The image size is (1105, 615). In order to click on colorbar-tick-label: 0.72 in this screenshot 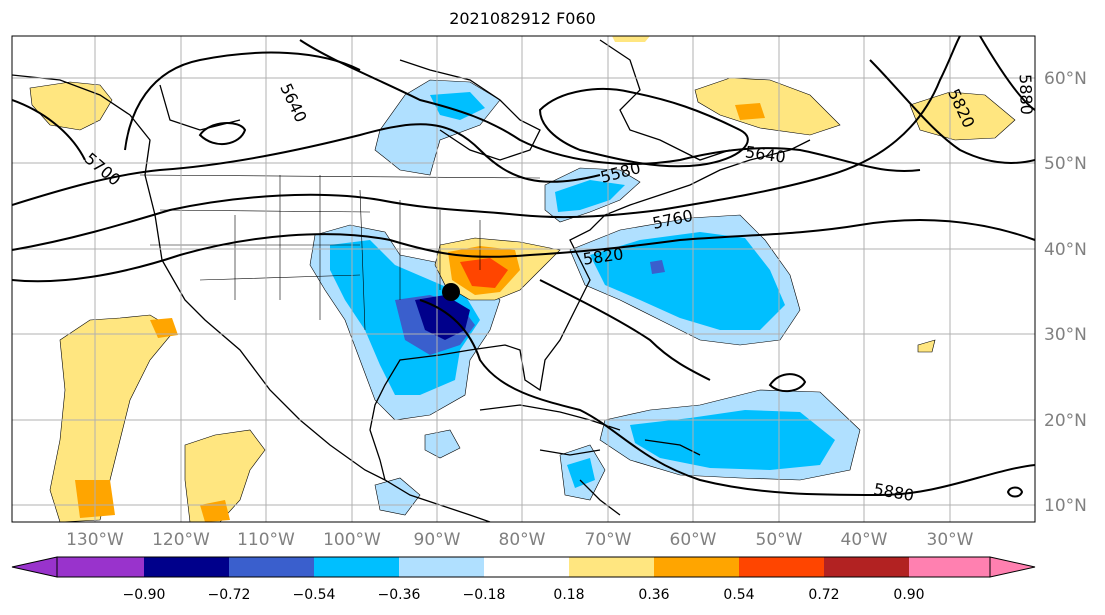, I will do `click(823, 595)`.